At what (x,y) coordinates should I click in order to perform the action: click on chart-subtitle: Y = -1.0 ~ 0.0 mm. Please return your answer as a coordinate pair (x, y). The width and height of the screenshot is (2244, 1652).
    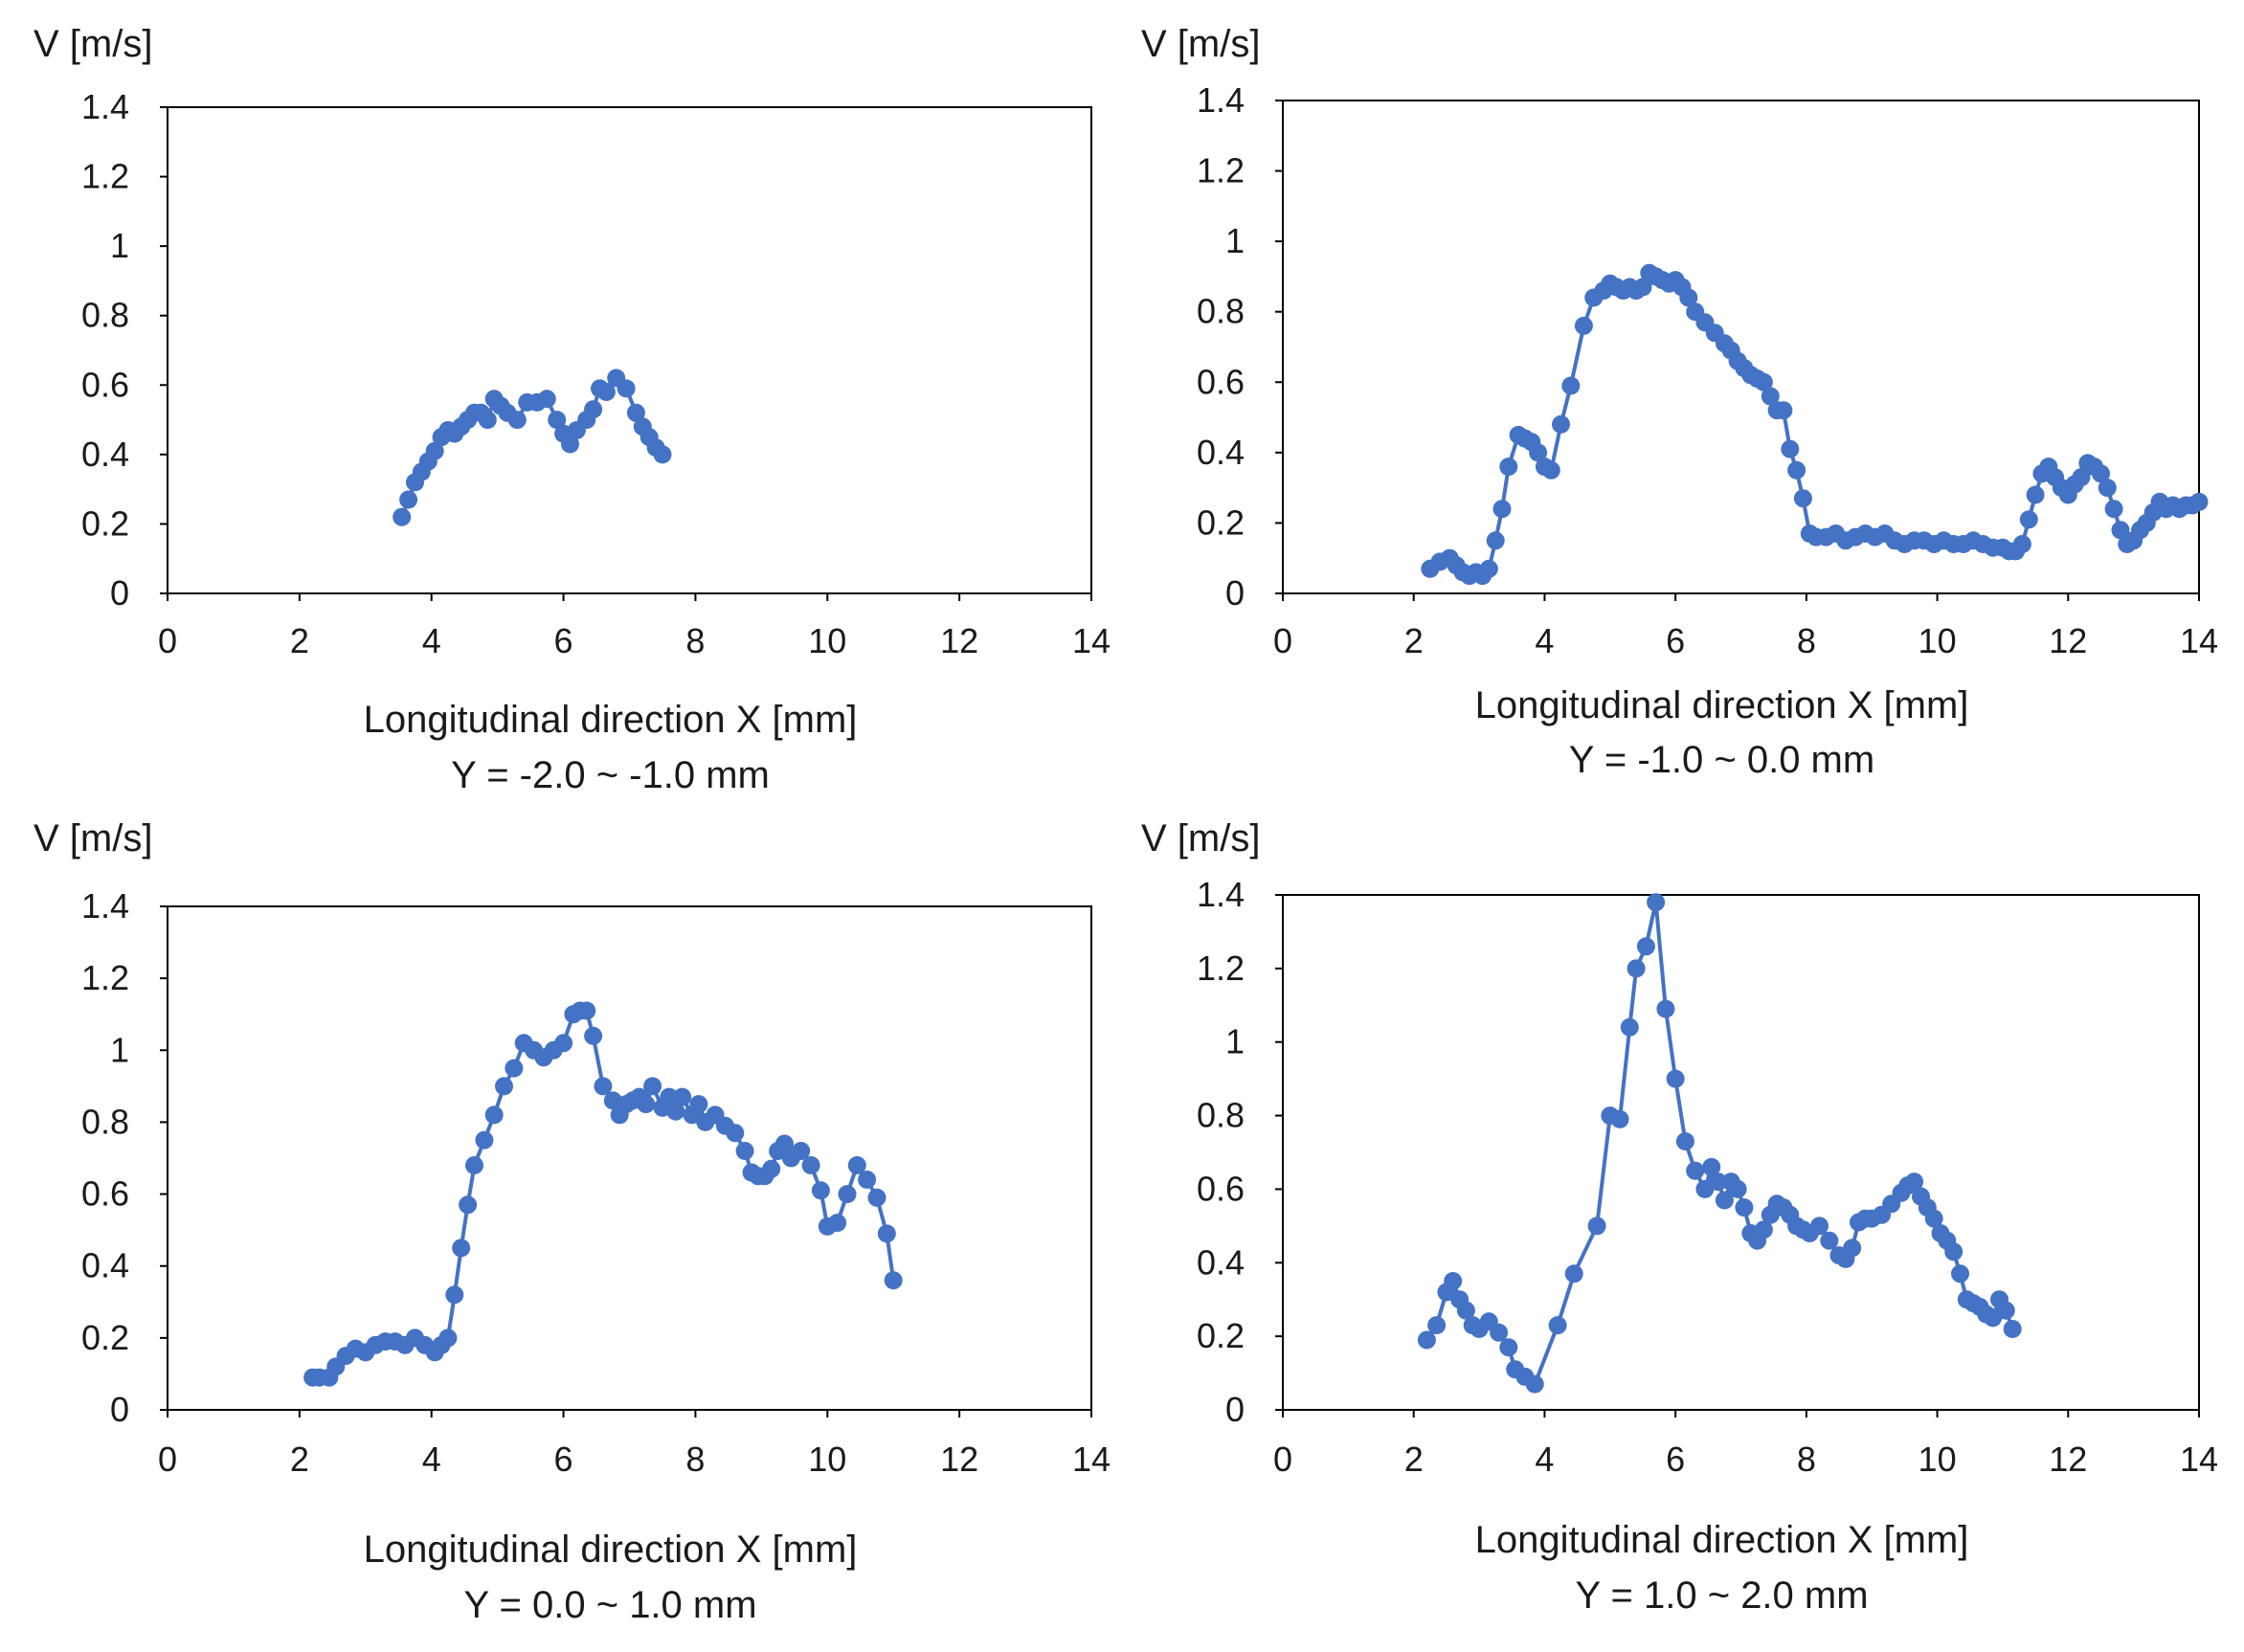
    Looking at the image, I should click on (1722, 760).